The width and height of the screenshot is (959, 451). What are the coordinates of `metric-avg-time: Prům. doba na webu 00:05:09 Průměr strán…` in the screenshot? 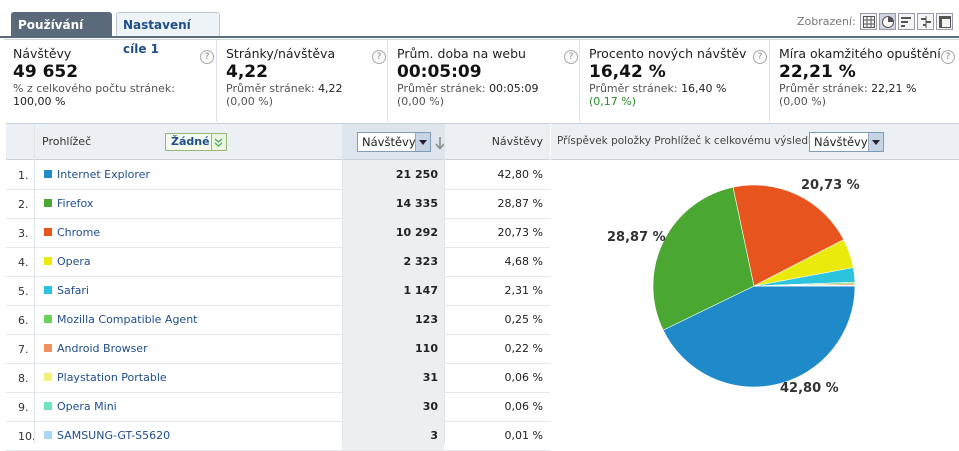 It's located at (484, 81).